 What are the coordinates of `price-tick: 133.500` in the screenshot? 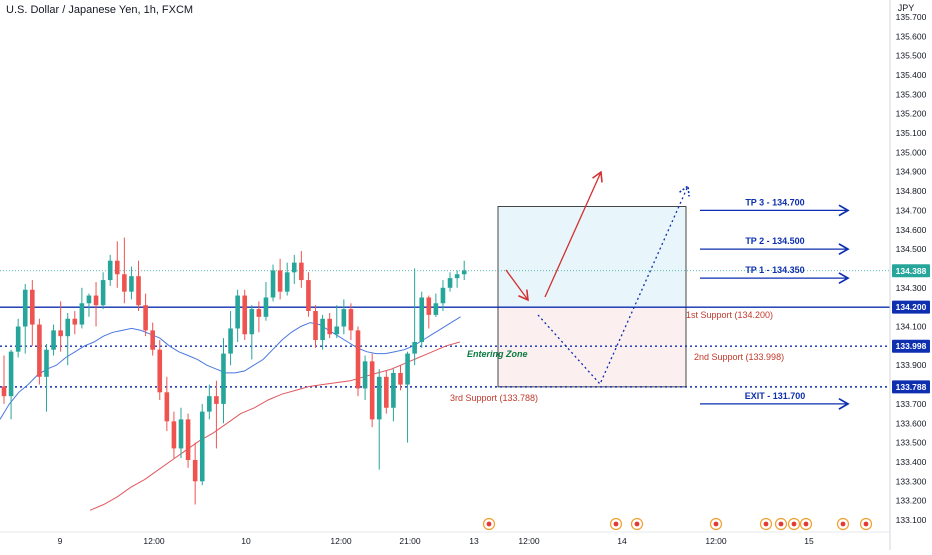 It's located at (911, 443).